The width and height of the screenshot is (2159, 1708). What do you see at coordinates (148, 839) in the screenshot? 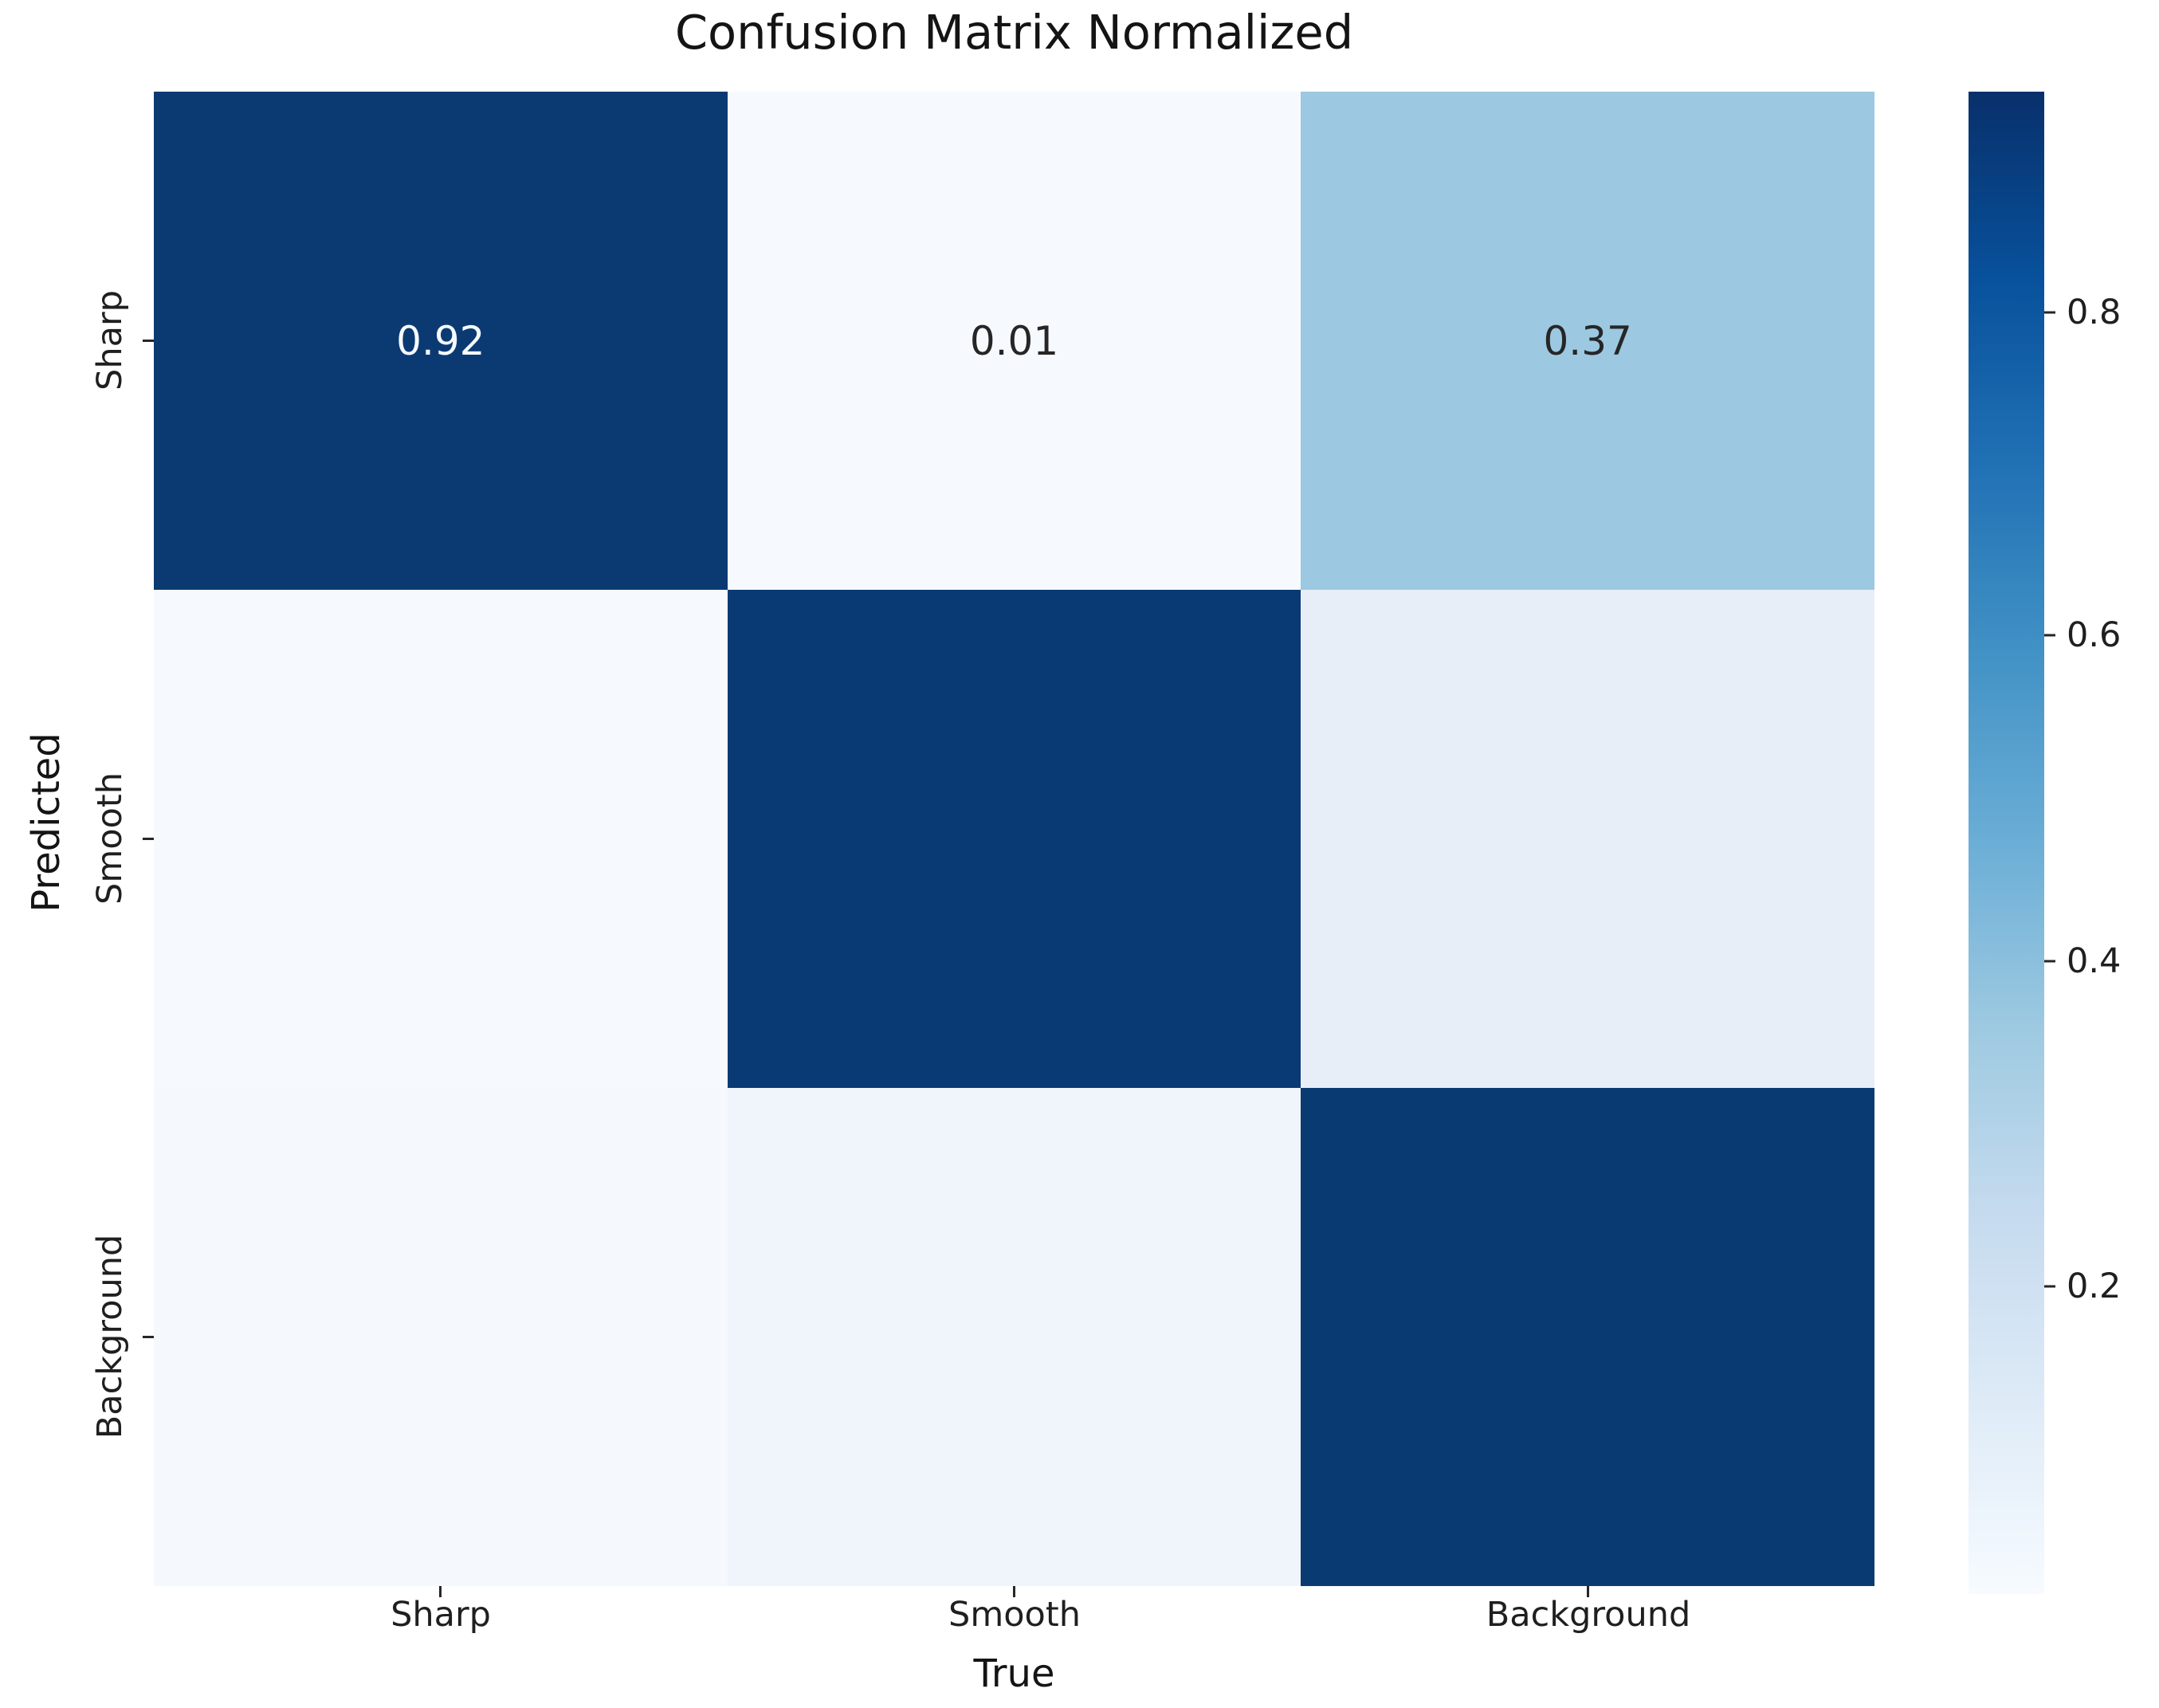
I see `ytick-mark-smooth` at bounding box center [148, 839].